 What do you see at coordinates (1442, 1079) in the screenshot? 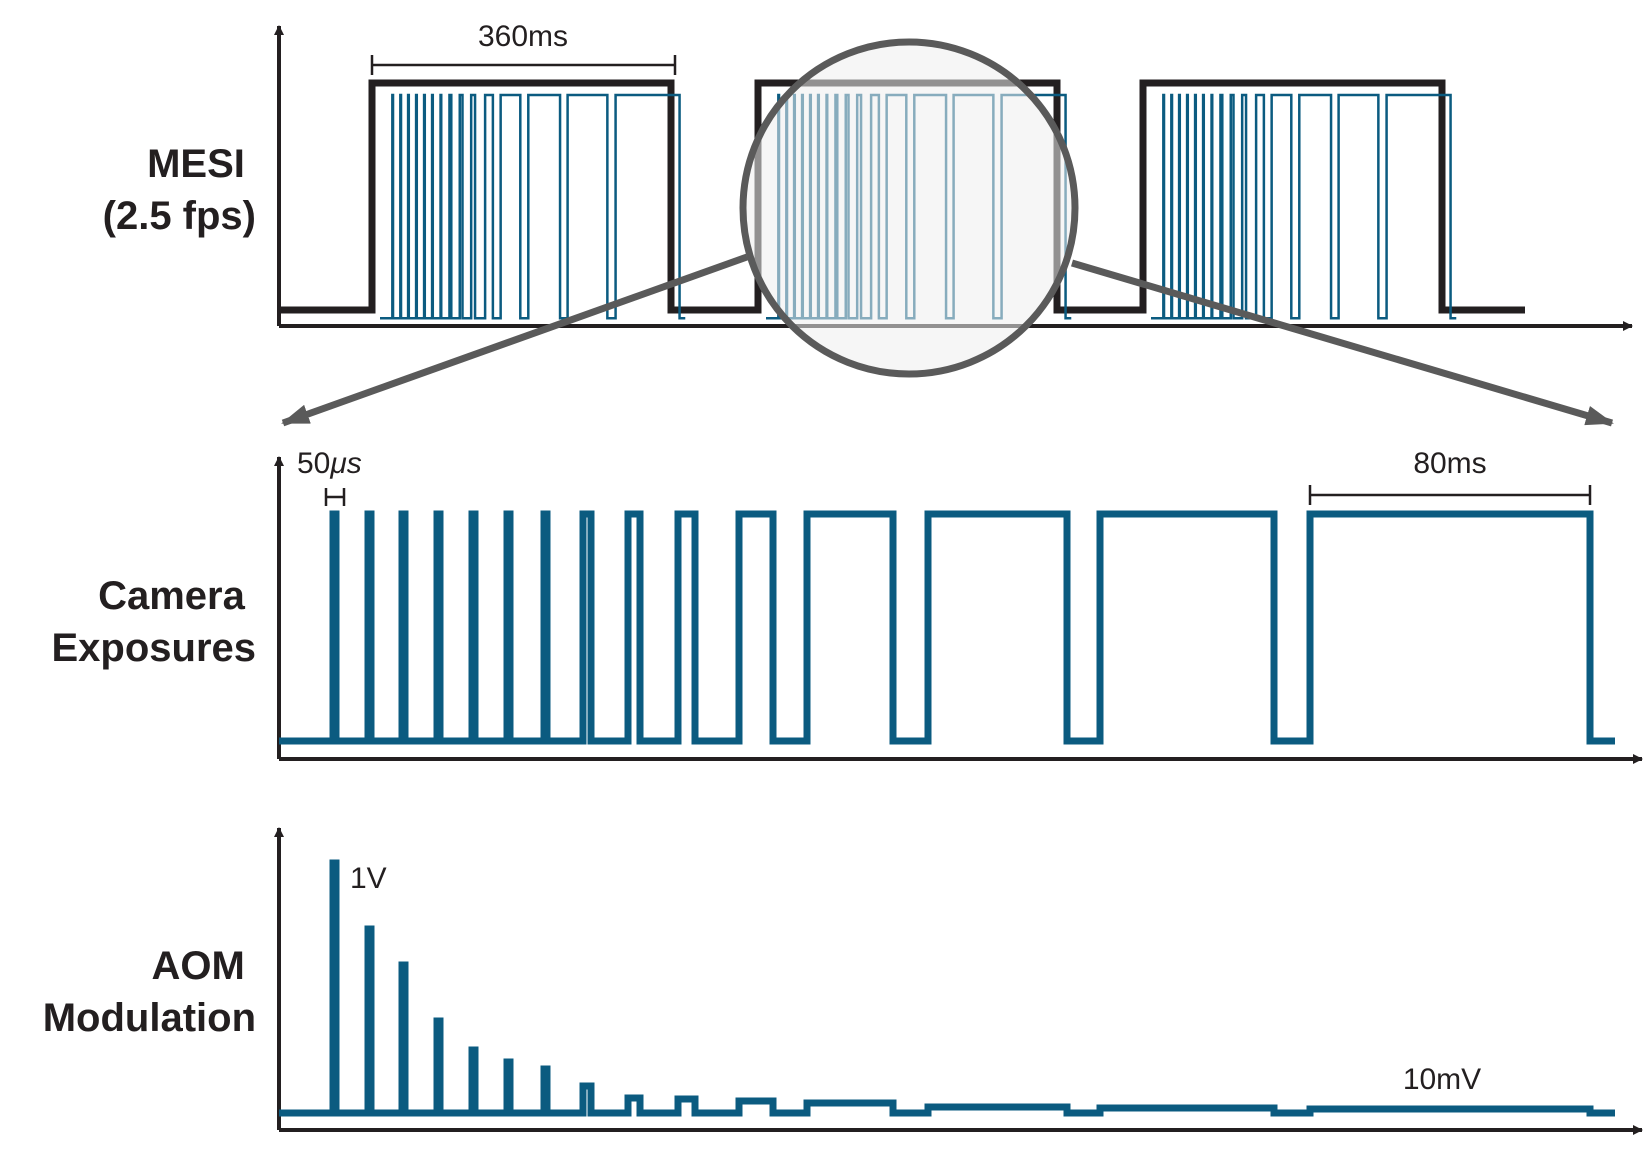
I see `aom-min-level-label: 10mV` at bounding box center [1442, 1079].